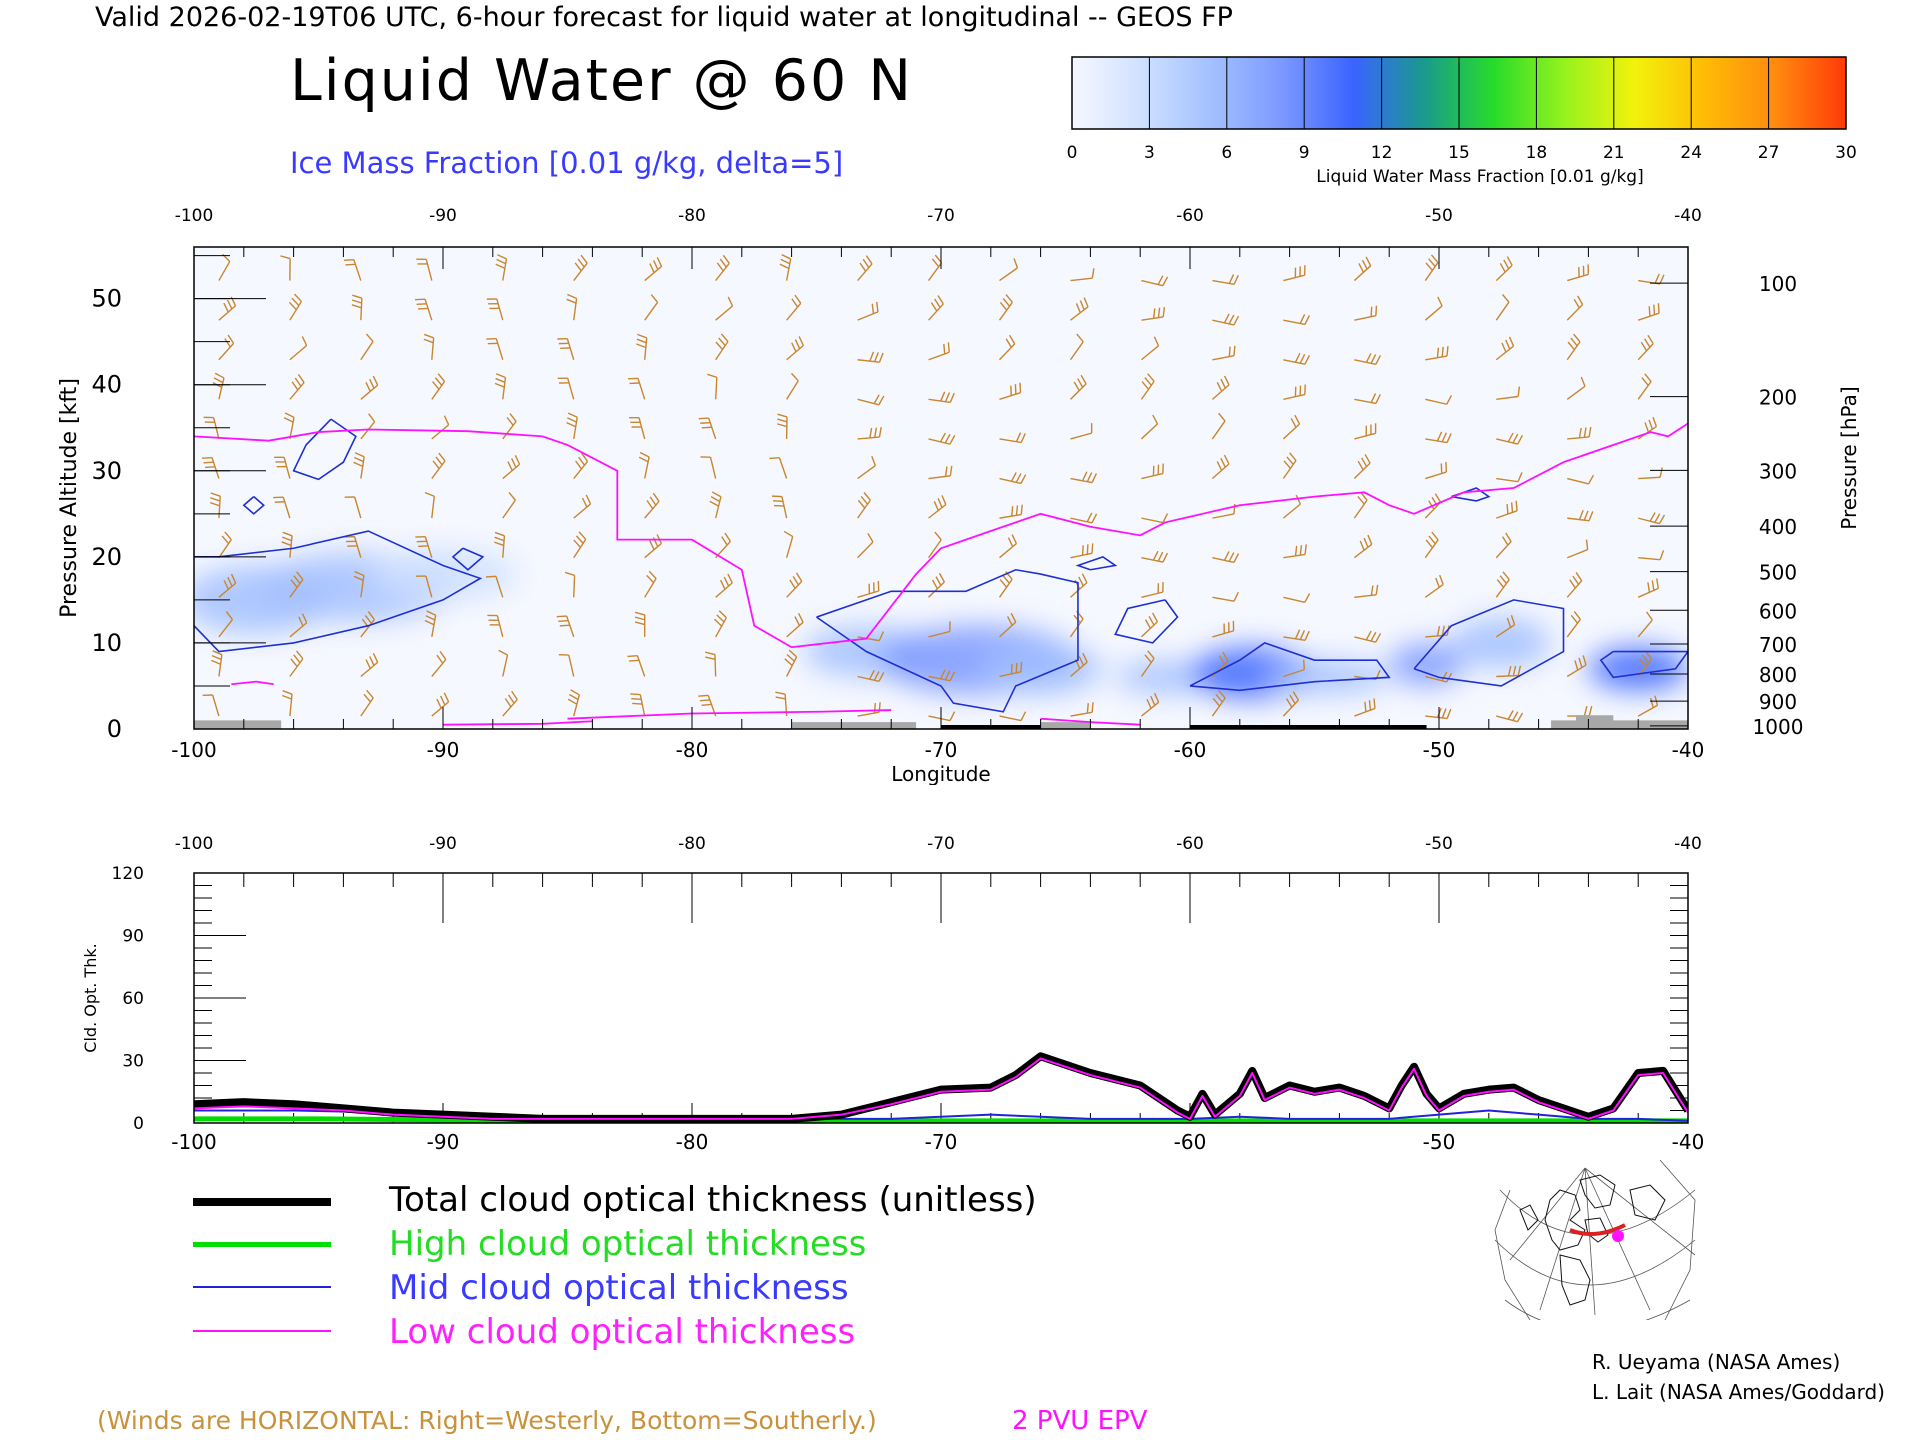 Image resolution: width=1920 pixels, height=1440 pixels. I want to click on legend-swatch, so click(262, 1287).